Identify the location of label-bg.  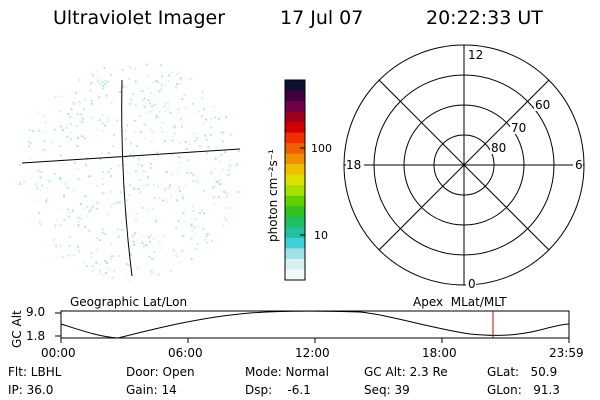
(519, 127).